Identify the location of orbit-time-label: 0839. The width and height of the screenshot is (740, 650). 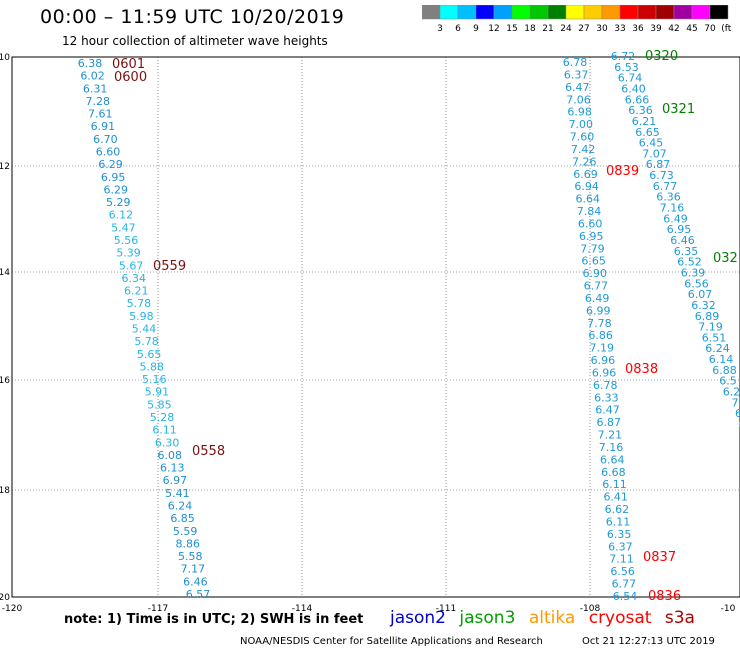
(622, 171).